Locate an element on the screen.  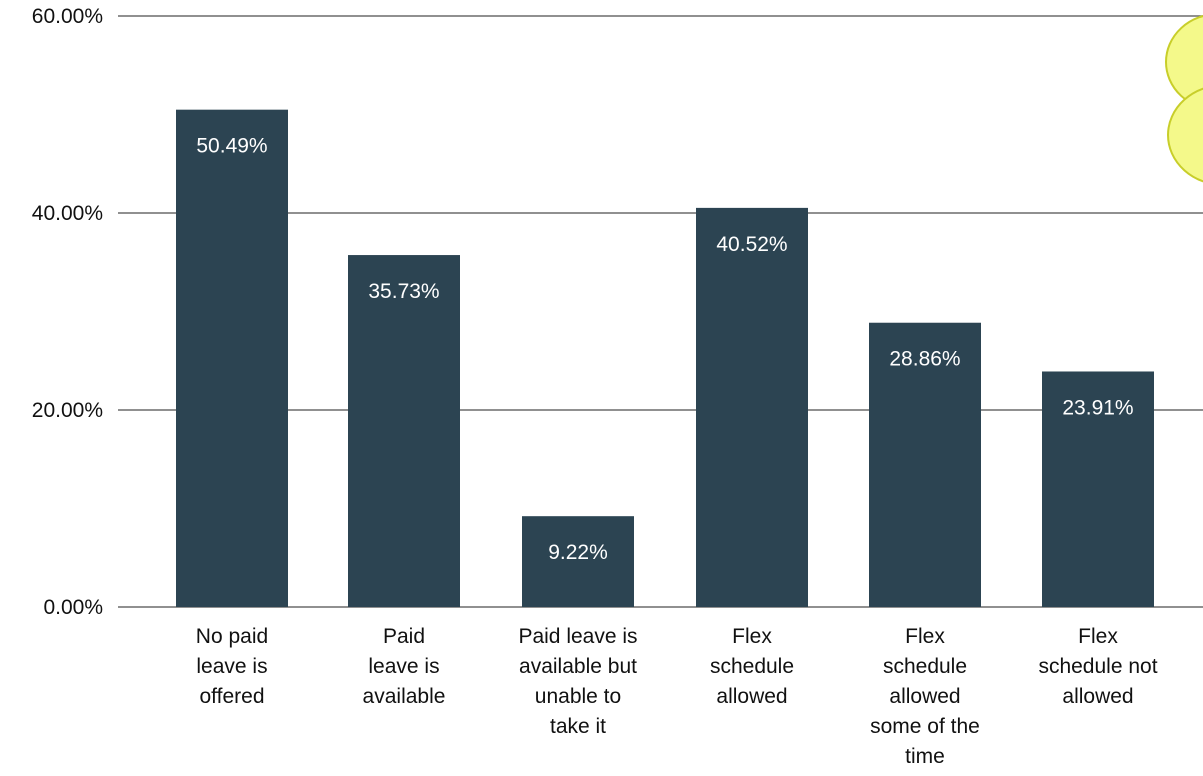
x-category-label: Flex schedule allowed some of the time is located at coordinates (925, 696).